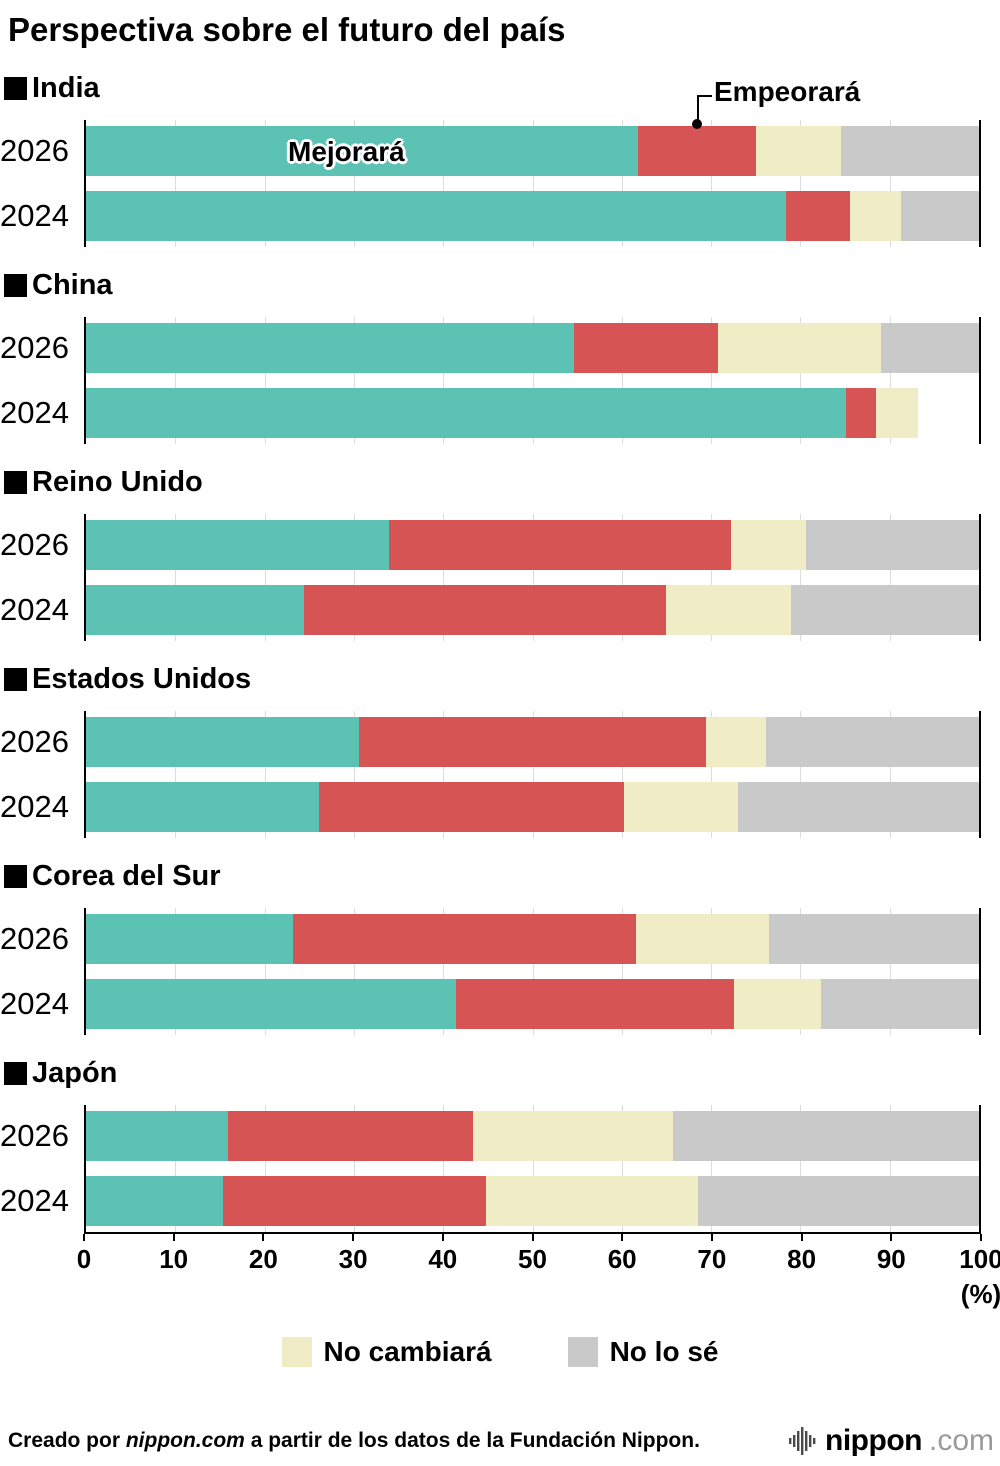 Image resolution: width=1000 pixels, height=1466 pixels. Describe the element at coordinates (891, 1441) in the screenshot. I see `nippon-logo: nippon .com` at that location.